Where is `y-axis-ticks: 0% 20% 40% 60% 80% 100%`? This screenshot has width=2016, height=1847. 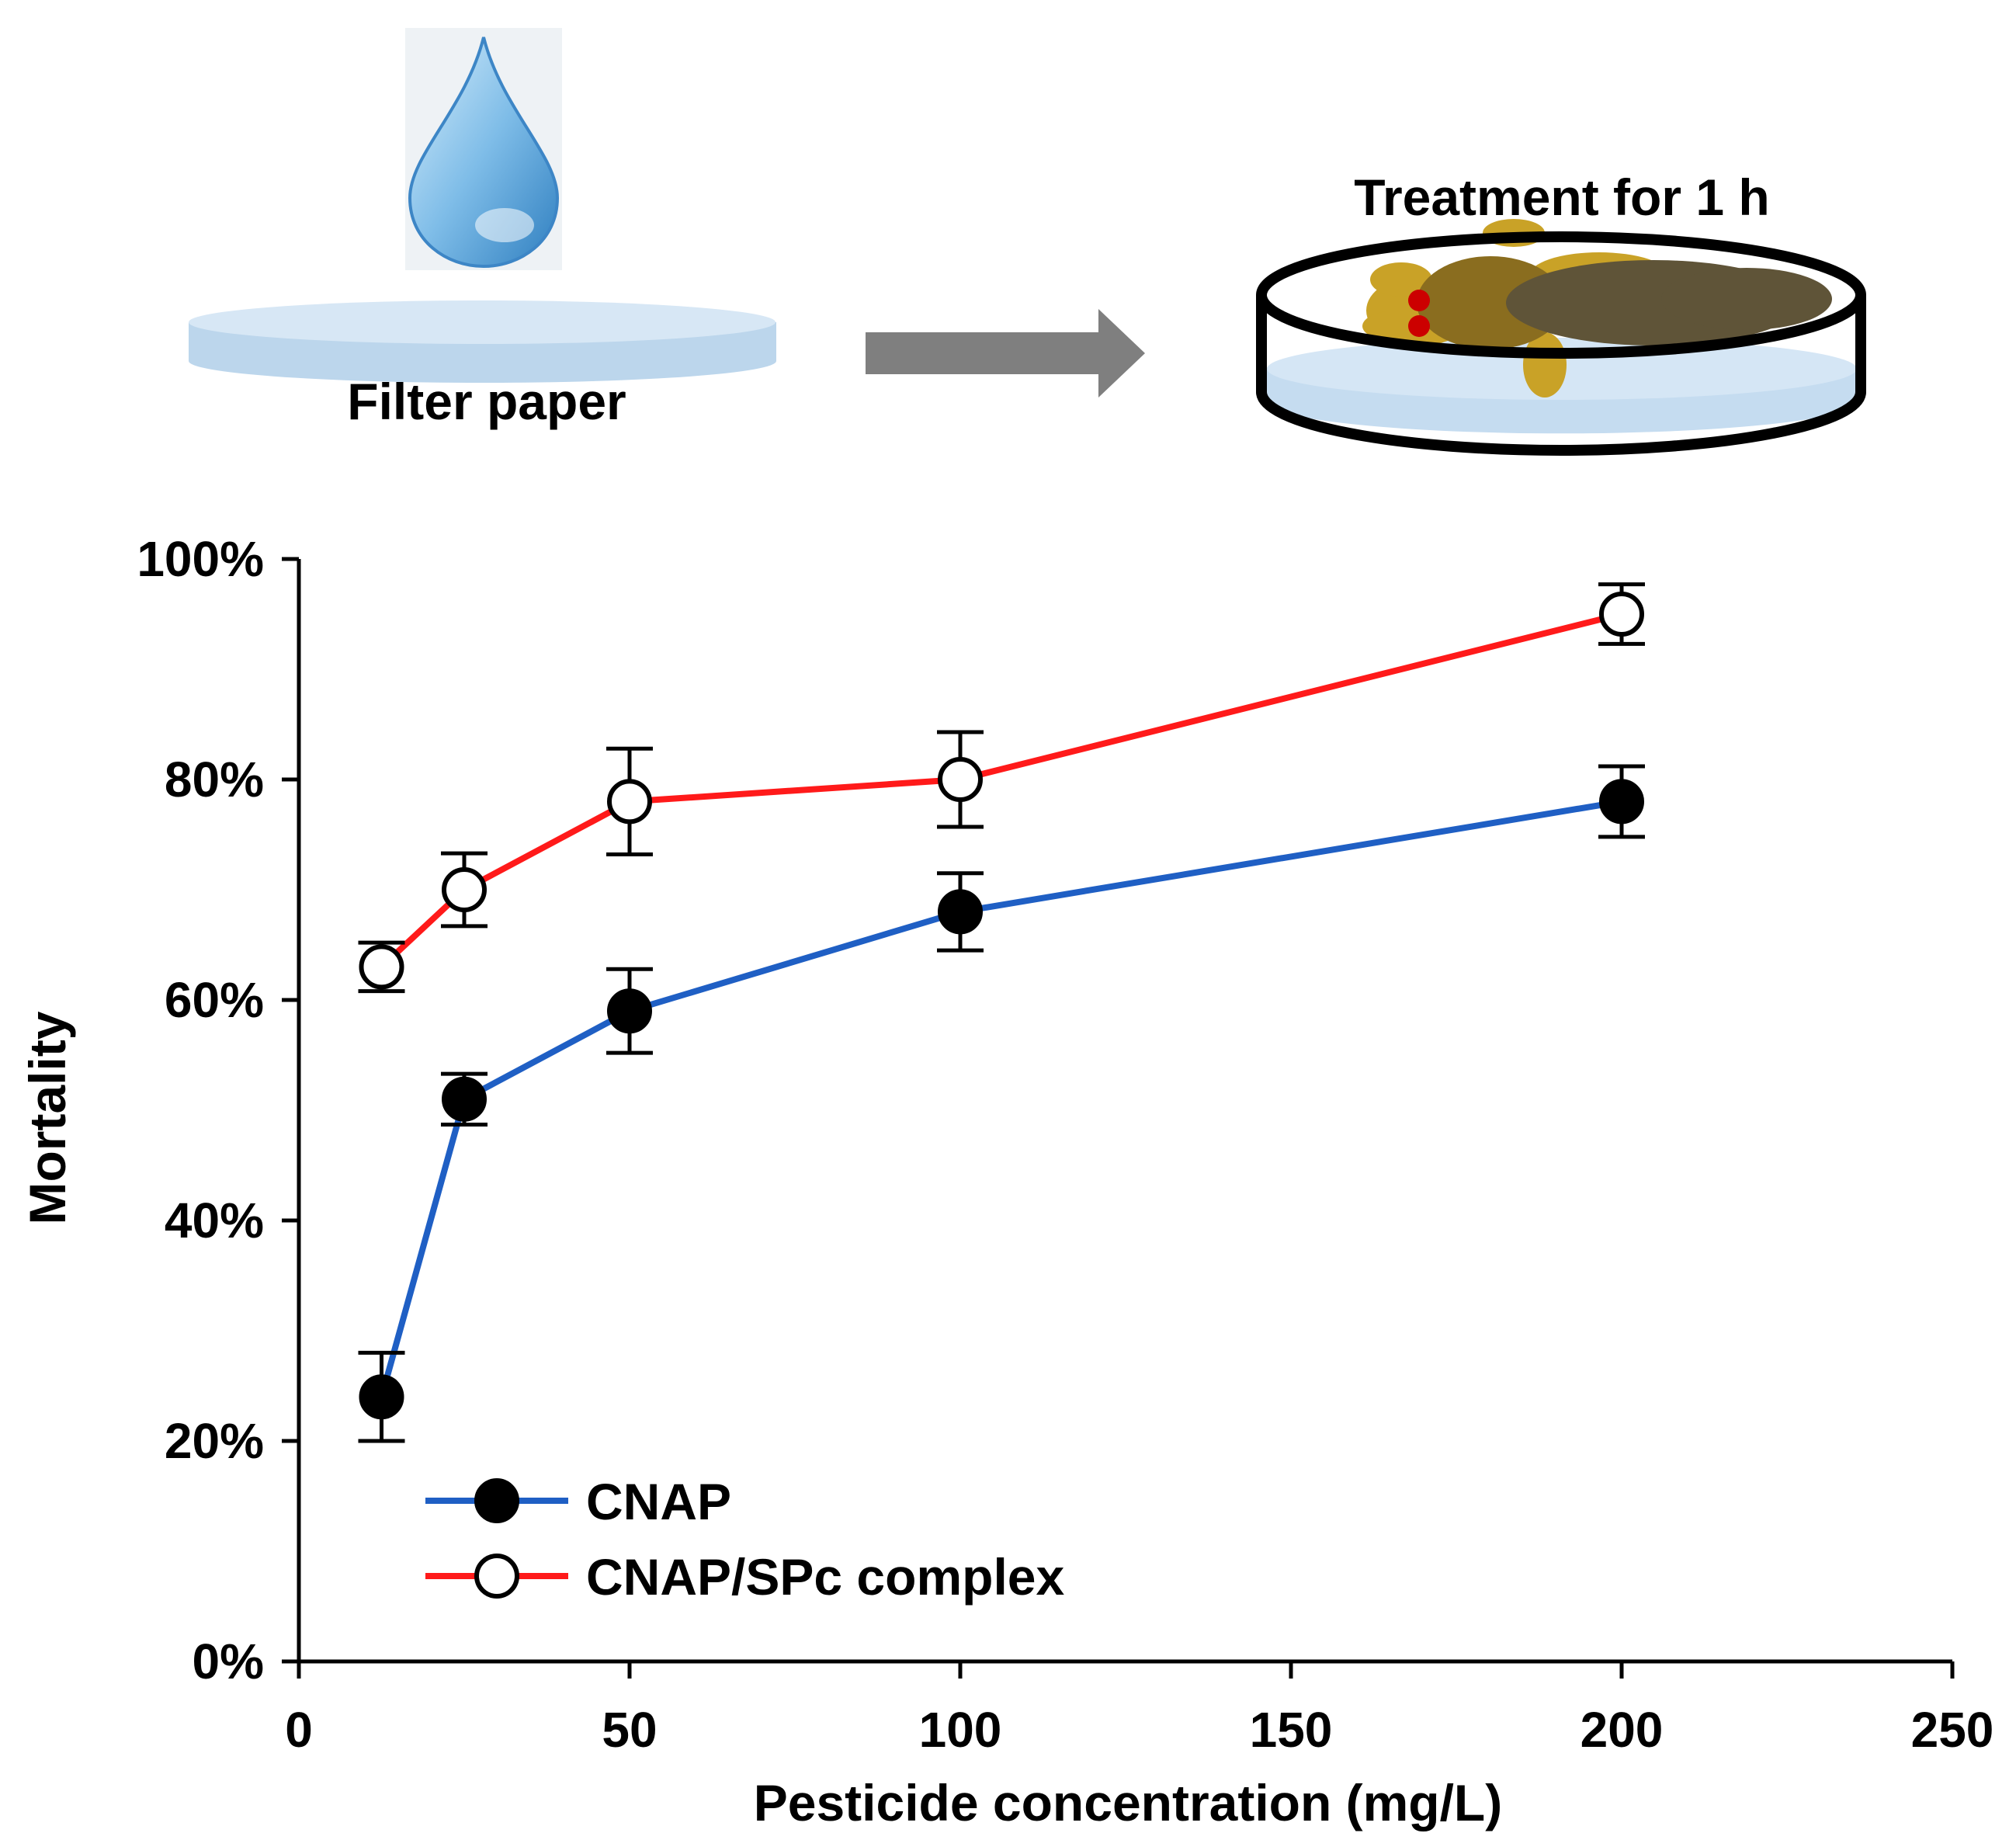
y-axis-ticks: 0% 20% 40% 60% 80% 100% is located at coordinates (218, 1110).